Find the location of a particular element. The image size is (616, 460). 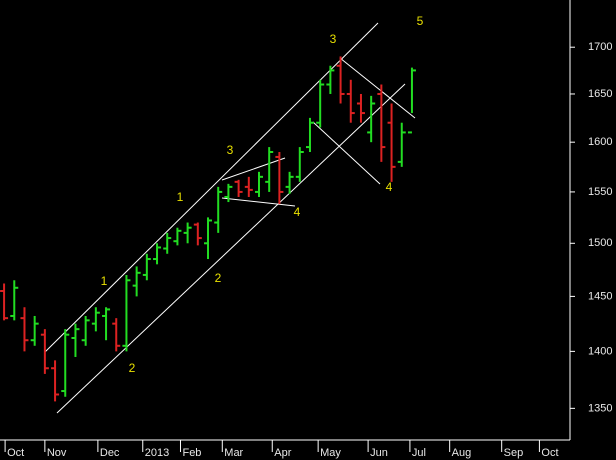

x-tick-label: Aug is located at coordinates (462, 453).